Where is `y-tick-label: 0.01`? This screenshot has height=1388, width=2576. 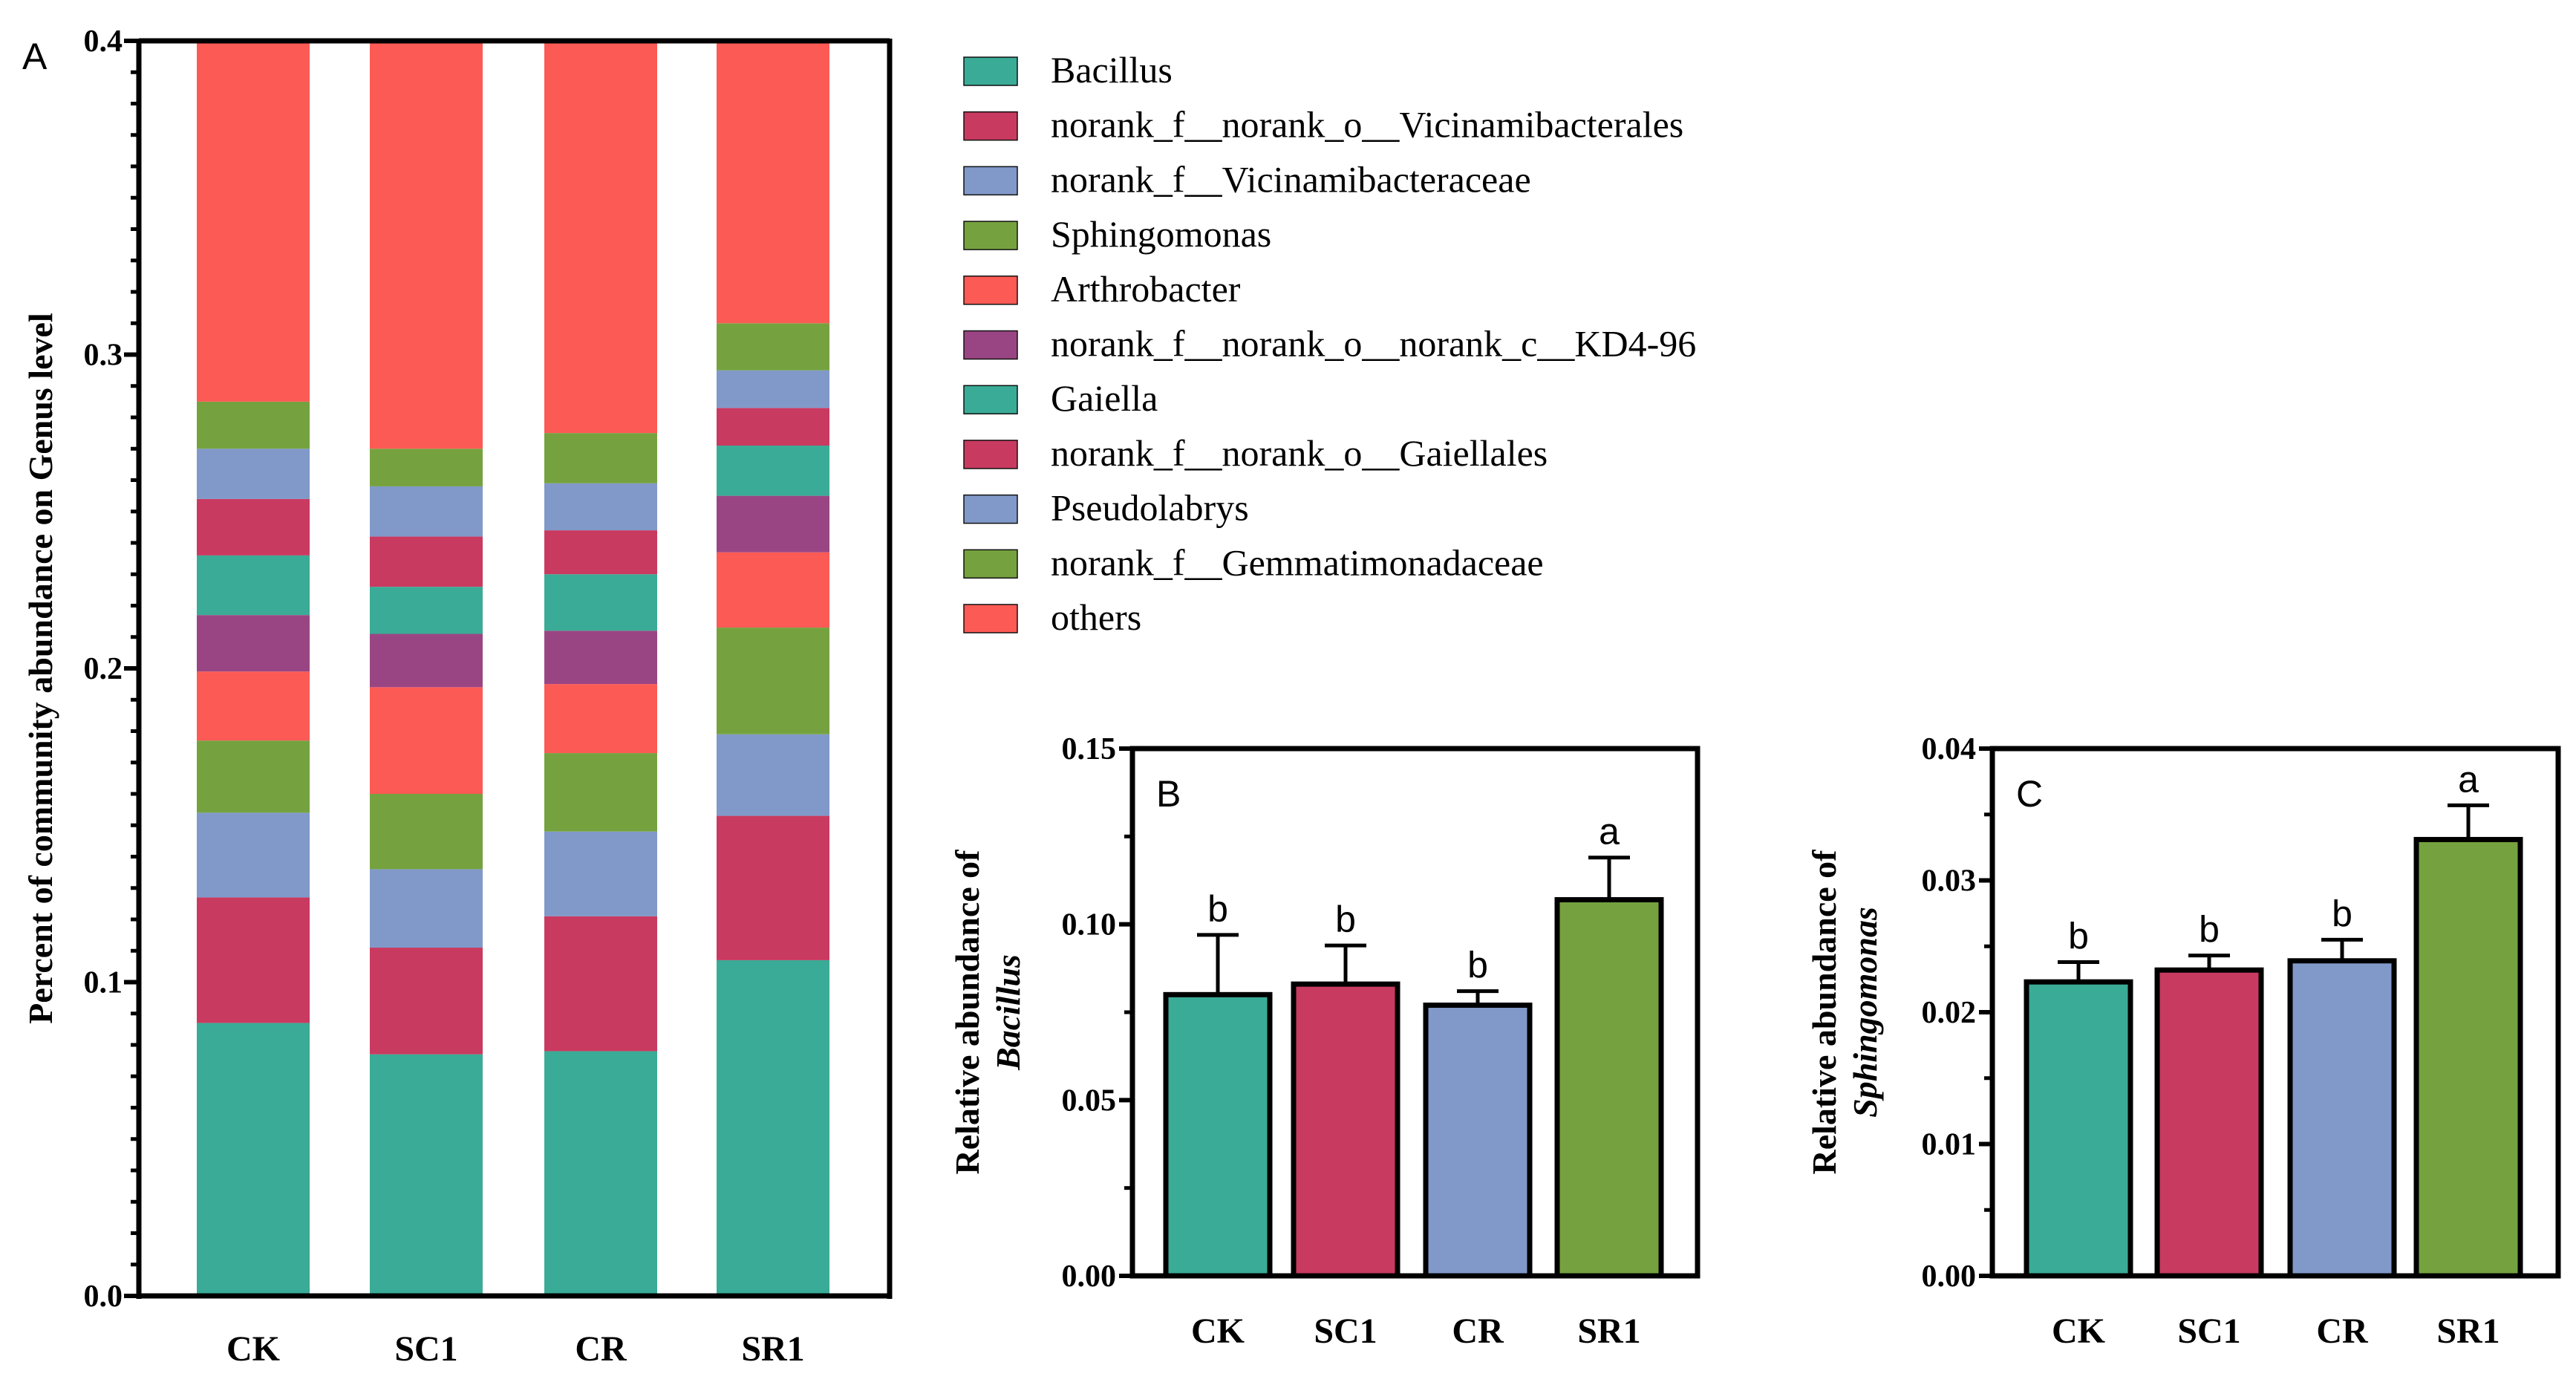
y-tick-label: 0.01 is located at coordinates (1949, 1145).